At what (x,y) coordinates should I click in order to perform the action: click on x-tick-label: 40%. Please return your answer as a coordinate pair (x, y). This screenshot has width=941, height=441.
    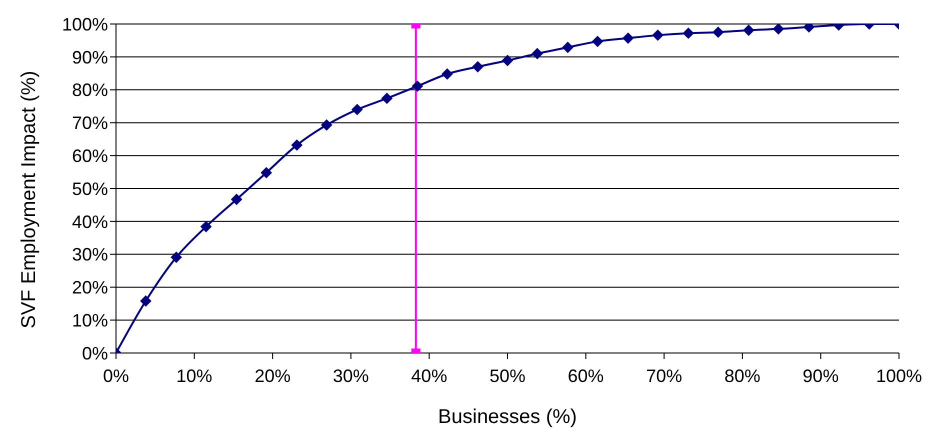
    Looking at the image, I should click on (429, 376).